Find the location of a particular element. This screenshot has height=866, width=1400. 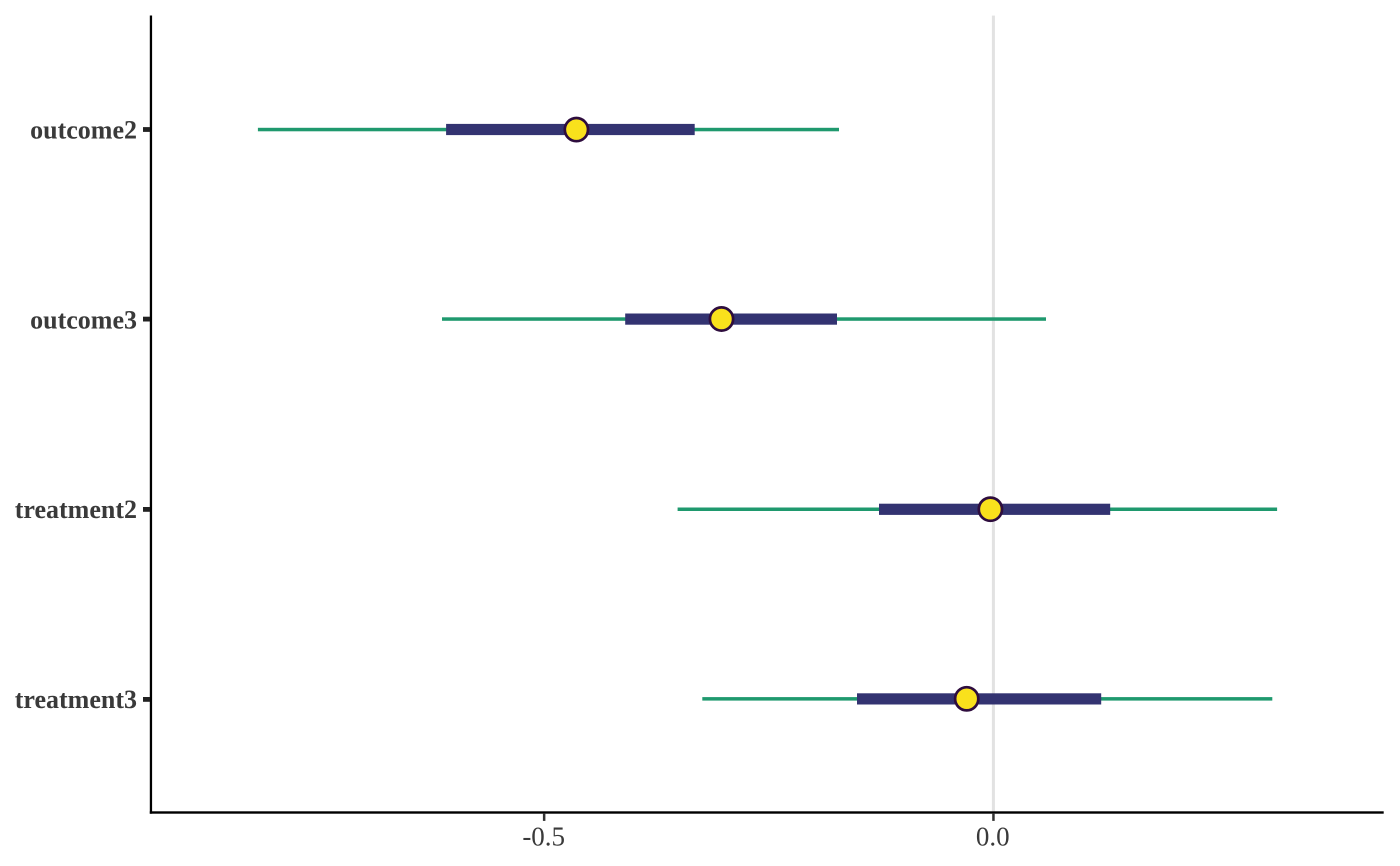

svg-text: treatment3 is located at coordinates (76, 699).